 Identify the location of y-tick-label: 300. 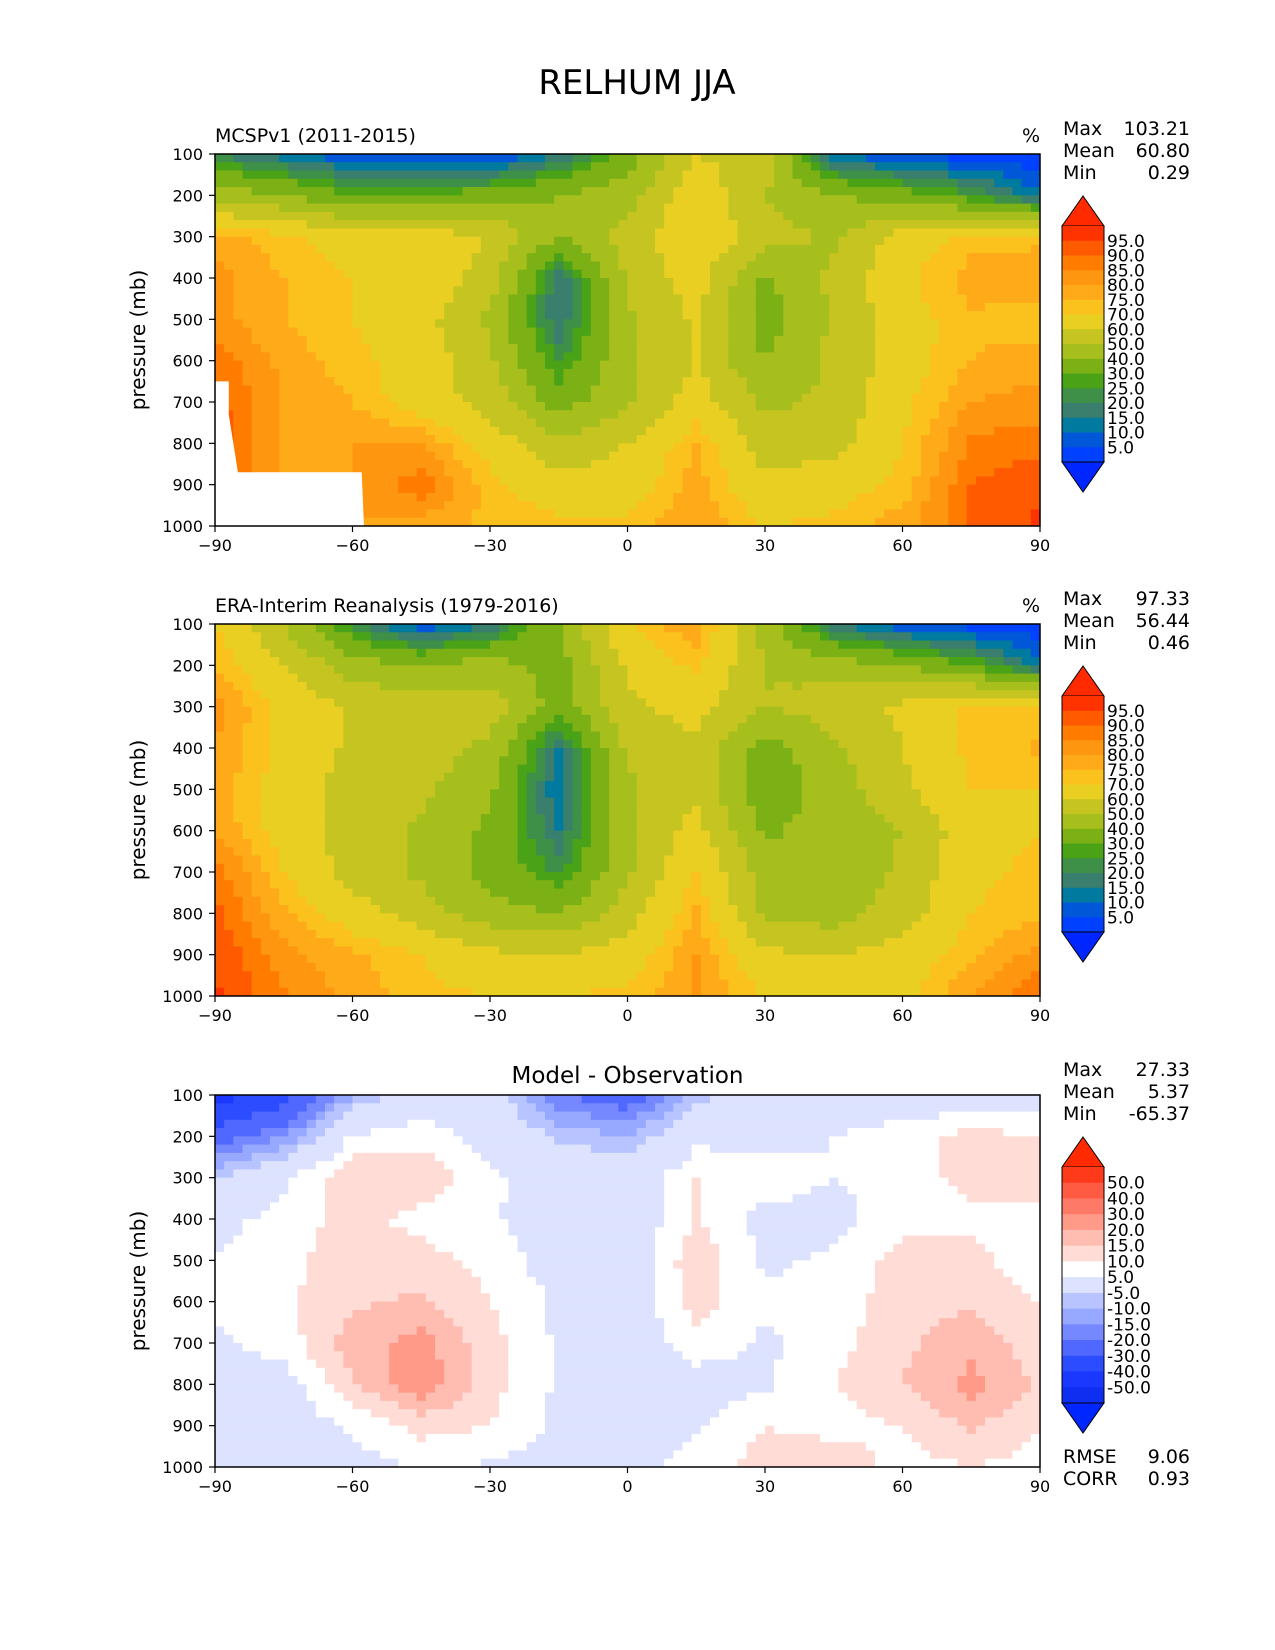
(187, 237).